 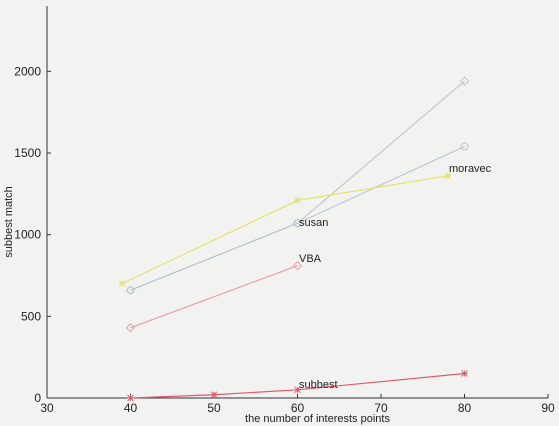 What do you see at coordinates (465, 408) in the screenshot?
I see `x-tick-label: 80` at bounding box center [465, 408].